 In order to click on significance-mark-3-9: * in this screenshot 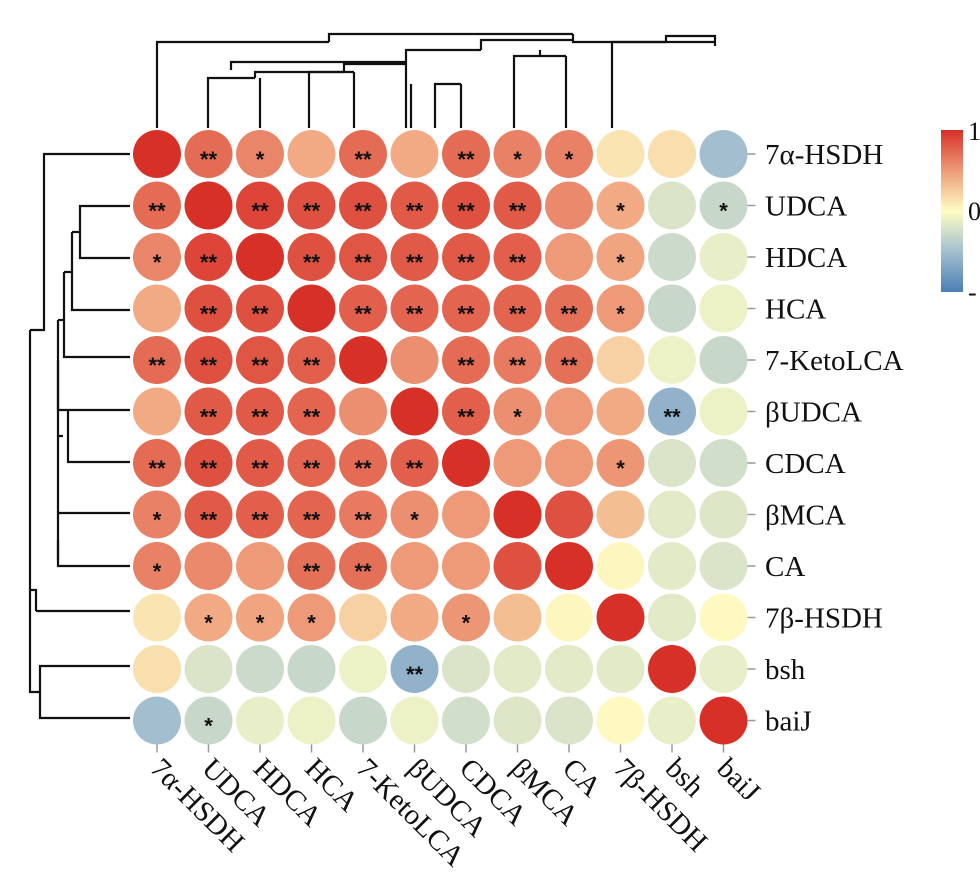, I will do `click(620, 314)`.